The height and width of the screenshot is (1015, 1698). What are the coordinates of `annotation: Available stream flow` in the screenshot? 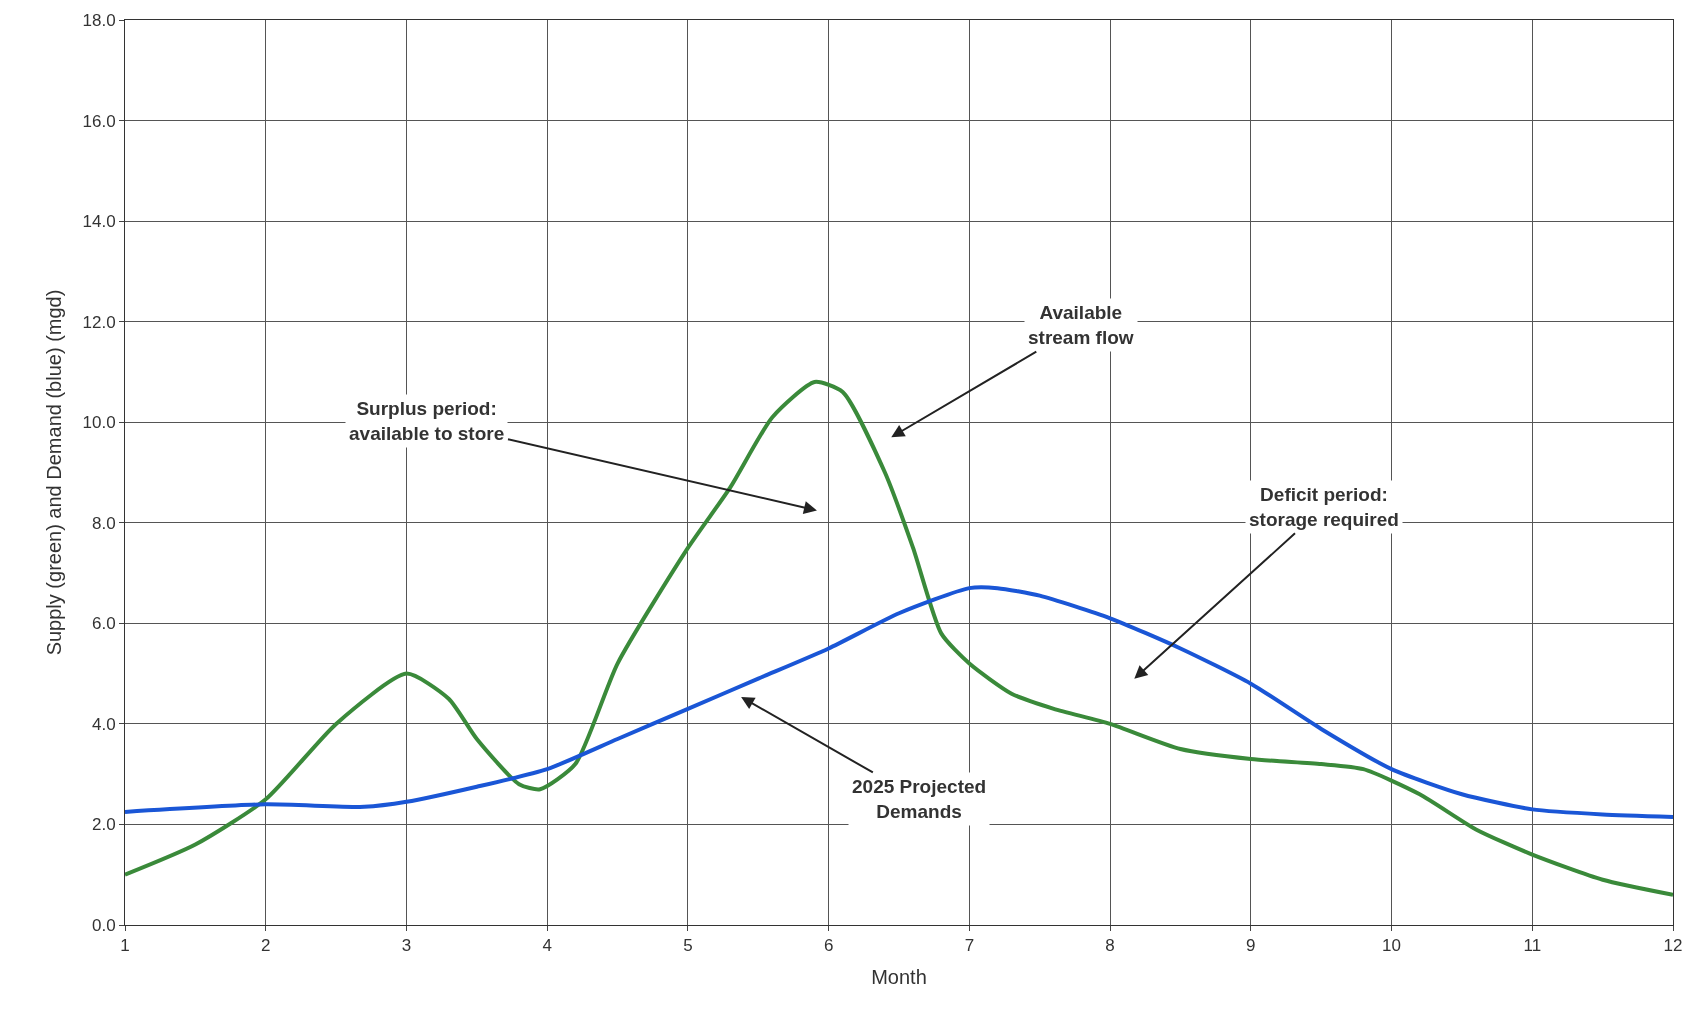 It's located at (1081, 325).